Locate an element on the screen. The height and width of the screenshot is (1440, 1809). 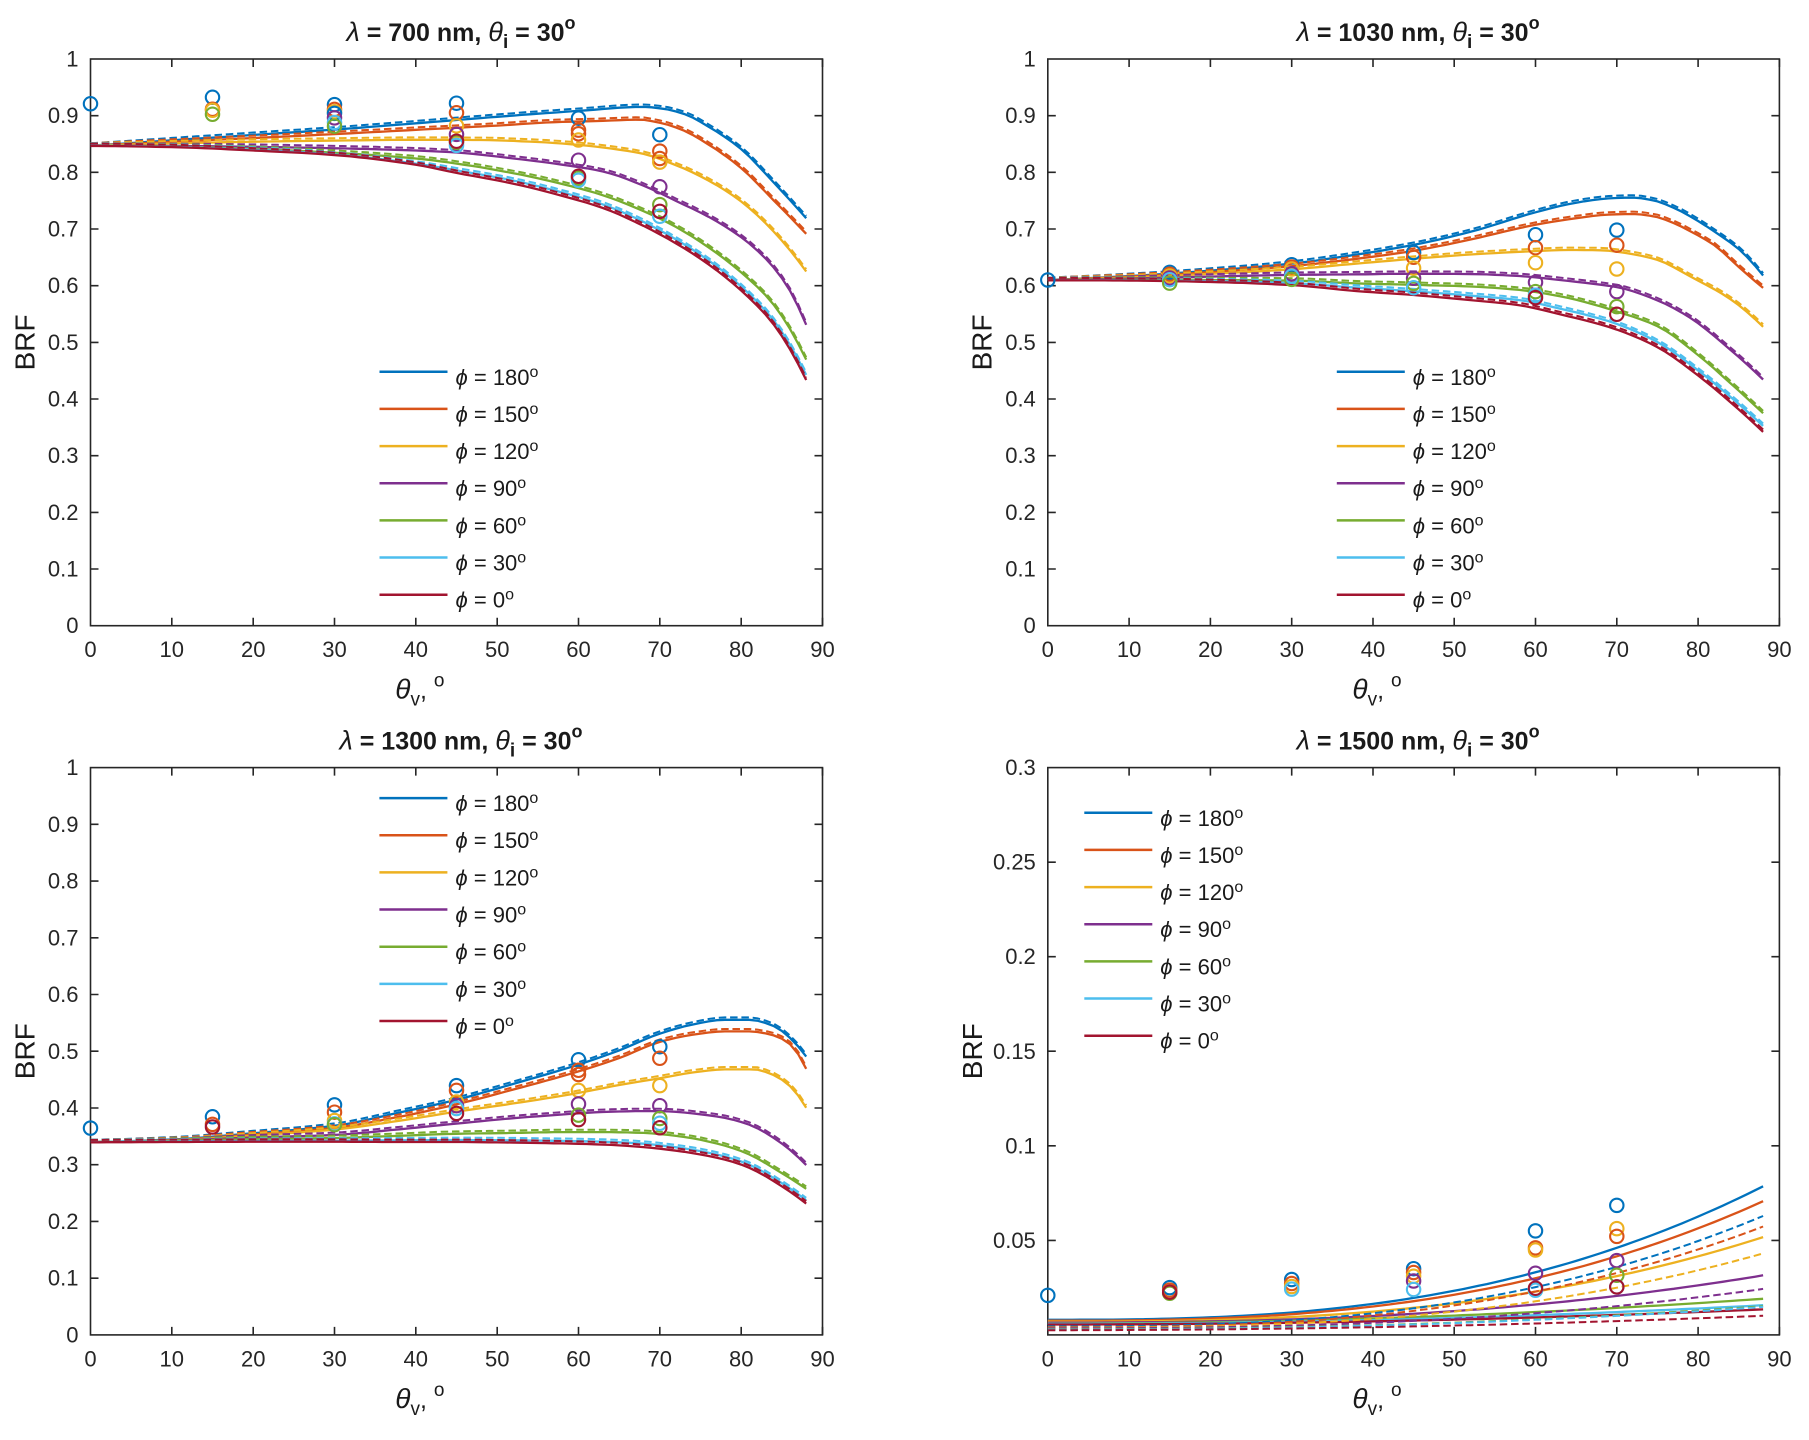
svg-text: 1 is located at coordinates (72, 767).